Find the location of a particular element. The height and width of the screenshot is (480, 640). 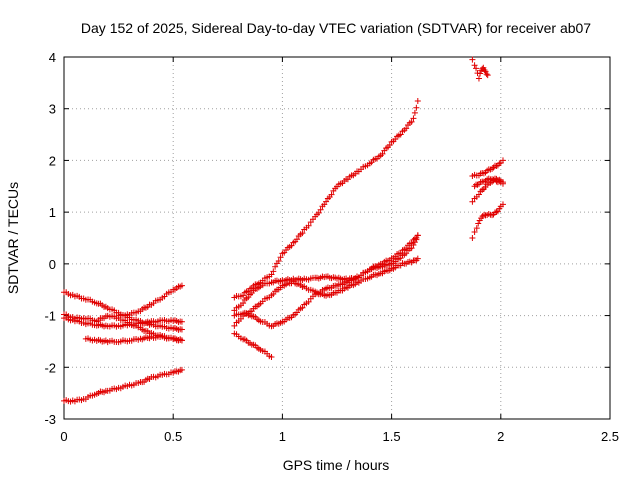

x-axis-label: GPS time / hours is located at coordinates (336, 465).